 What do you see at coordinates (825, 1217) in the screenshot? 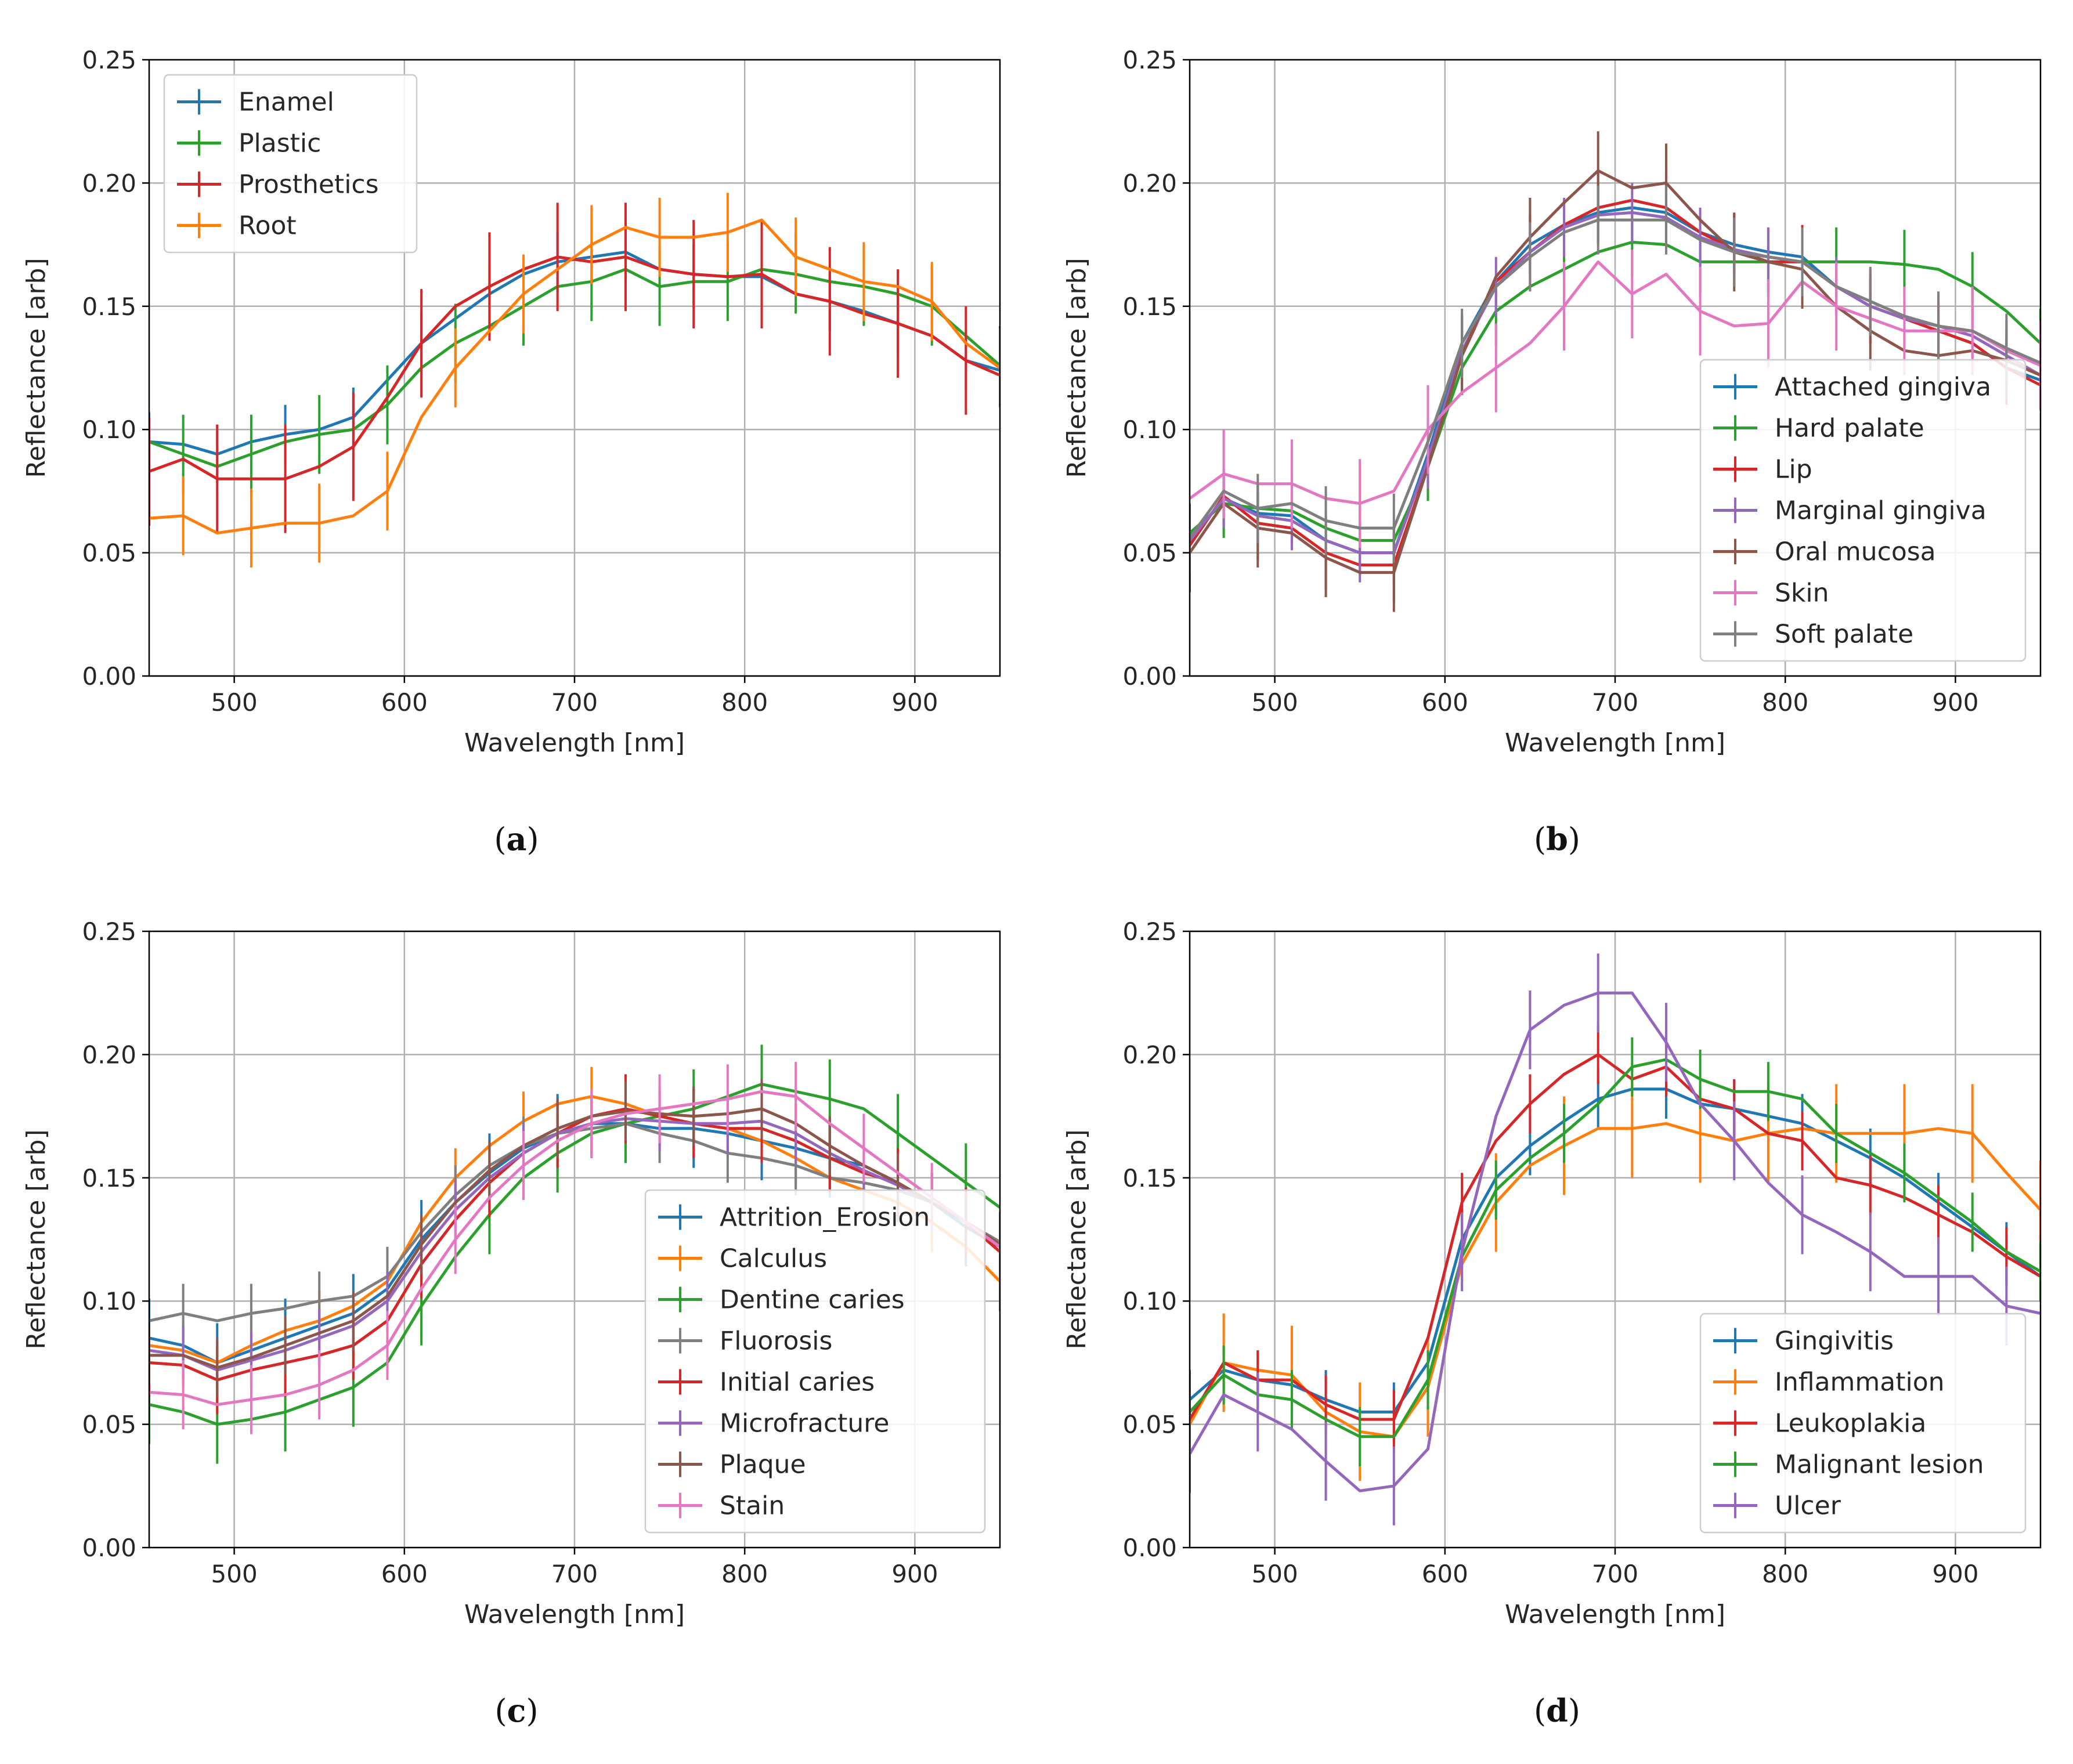
I see `legend-entry: Attrition_Erosion` at bounding box center [825, 1217].